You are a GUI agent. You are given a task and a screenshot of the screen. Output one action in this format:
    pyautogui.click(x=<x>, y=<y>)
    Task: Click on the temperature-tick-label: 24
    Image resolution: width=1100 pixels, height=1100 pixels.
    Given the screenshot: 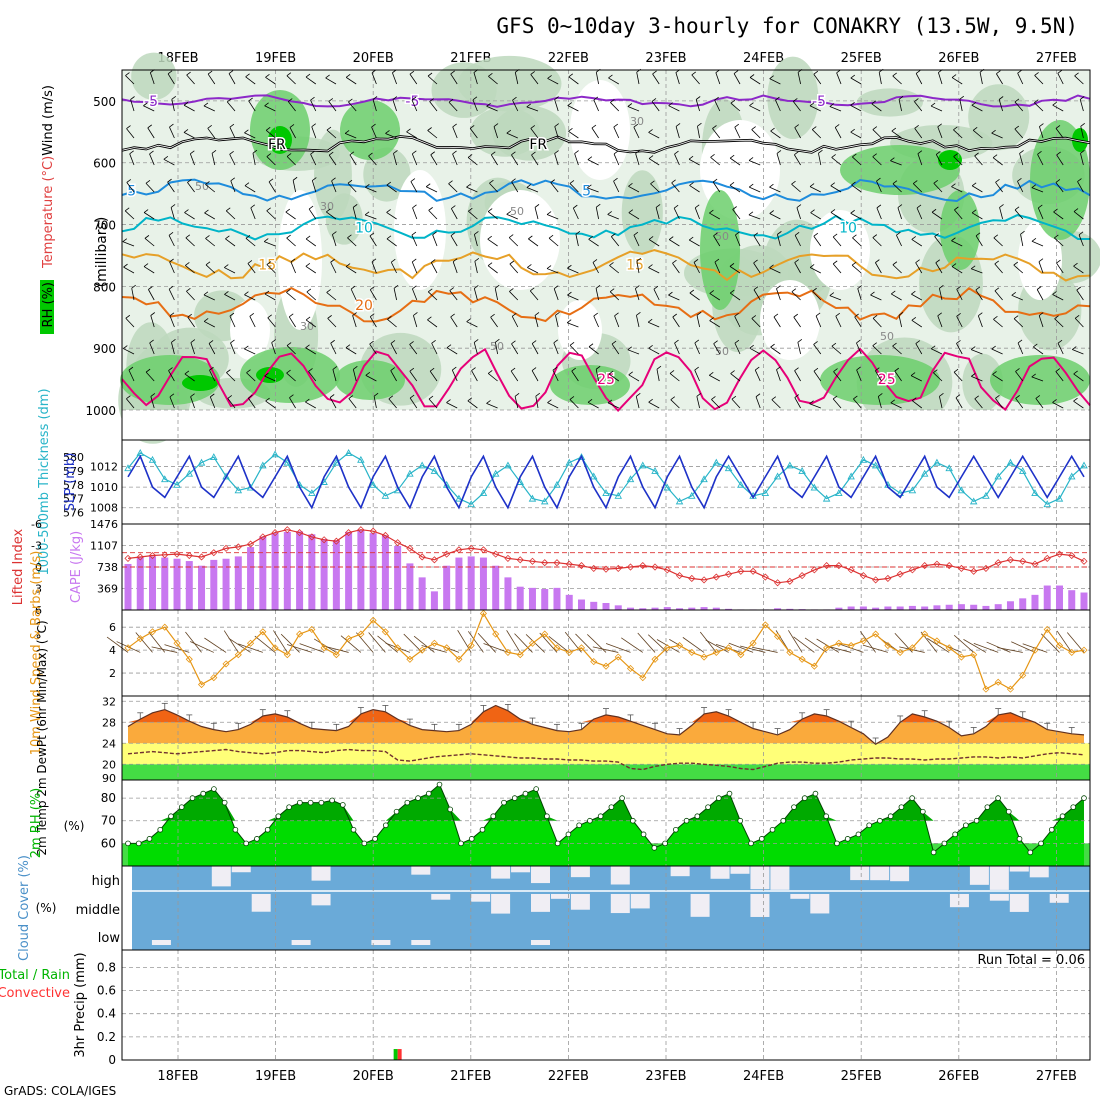 What is the action you would take?
    pyautogui.click(x=109, y=743)
    